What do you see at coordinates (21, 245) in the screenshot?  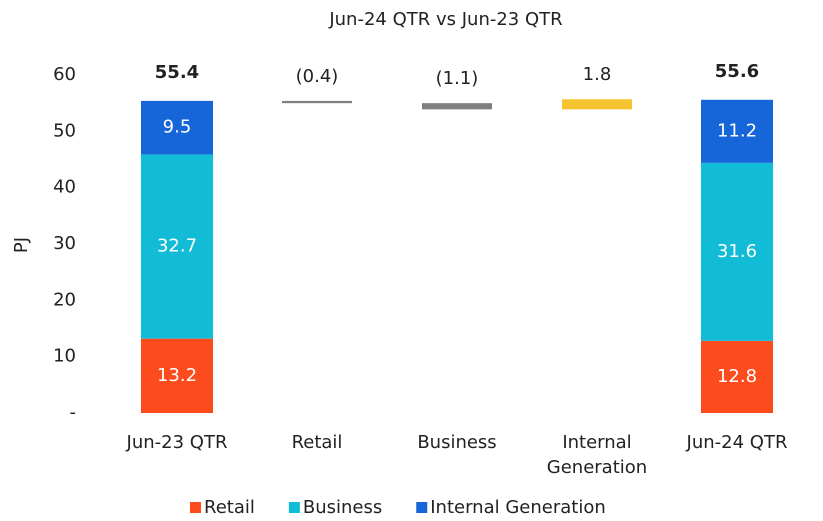 I see `y-axis-label: PJ` at bounding box center [21, 245].